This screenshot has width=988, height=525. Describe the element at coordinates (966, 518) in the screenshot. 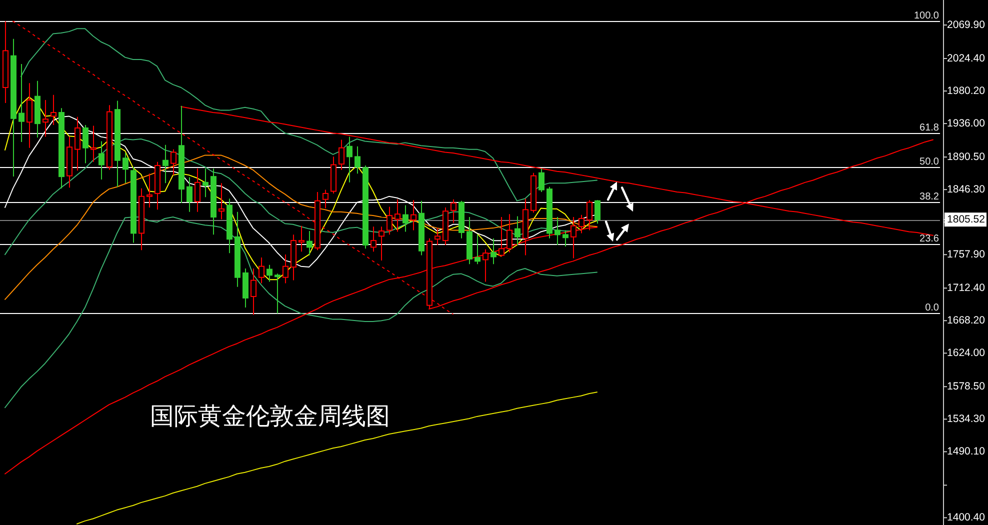

I see `y-tick-label: 1400.40` at that location.